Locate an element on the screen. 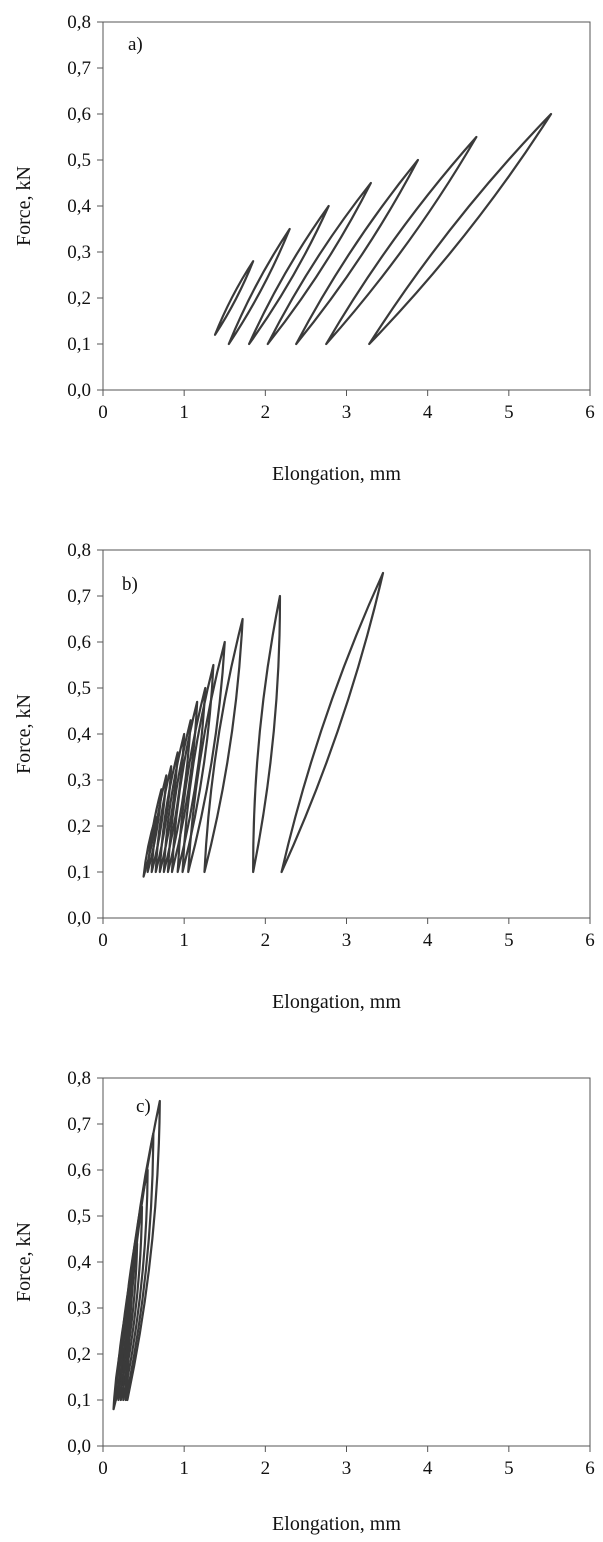 This screenshot has width=603, height=1542. panel-label: b) is located at coordinates (130, 584).